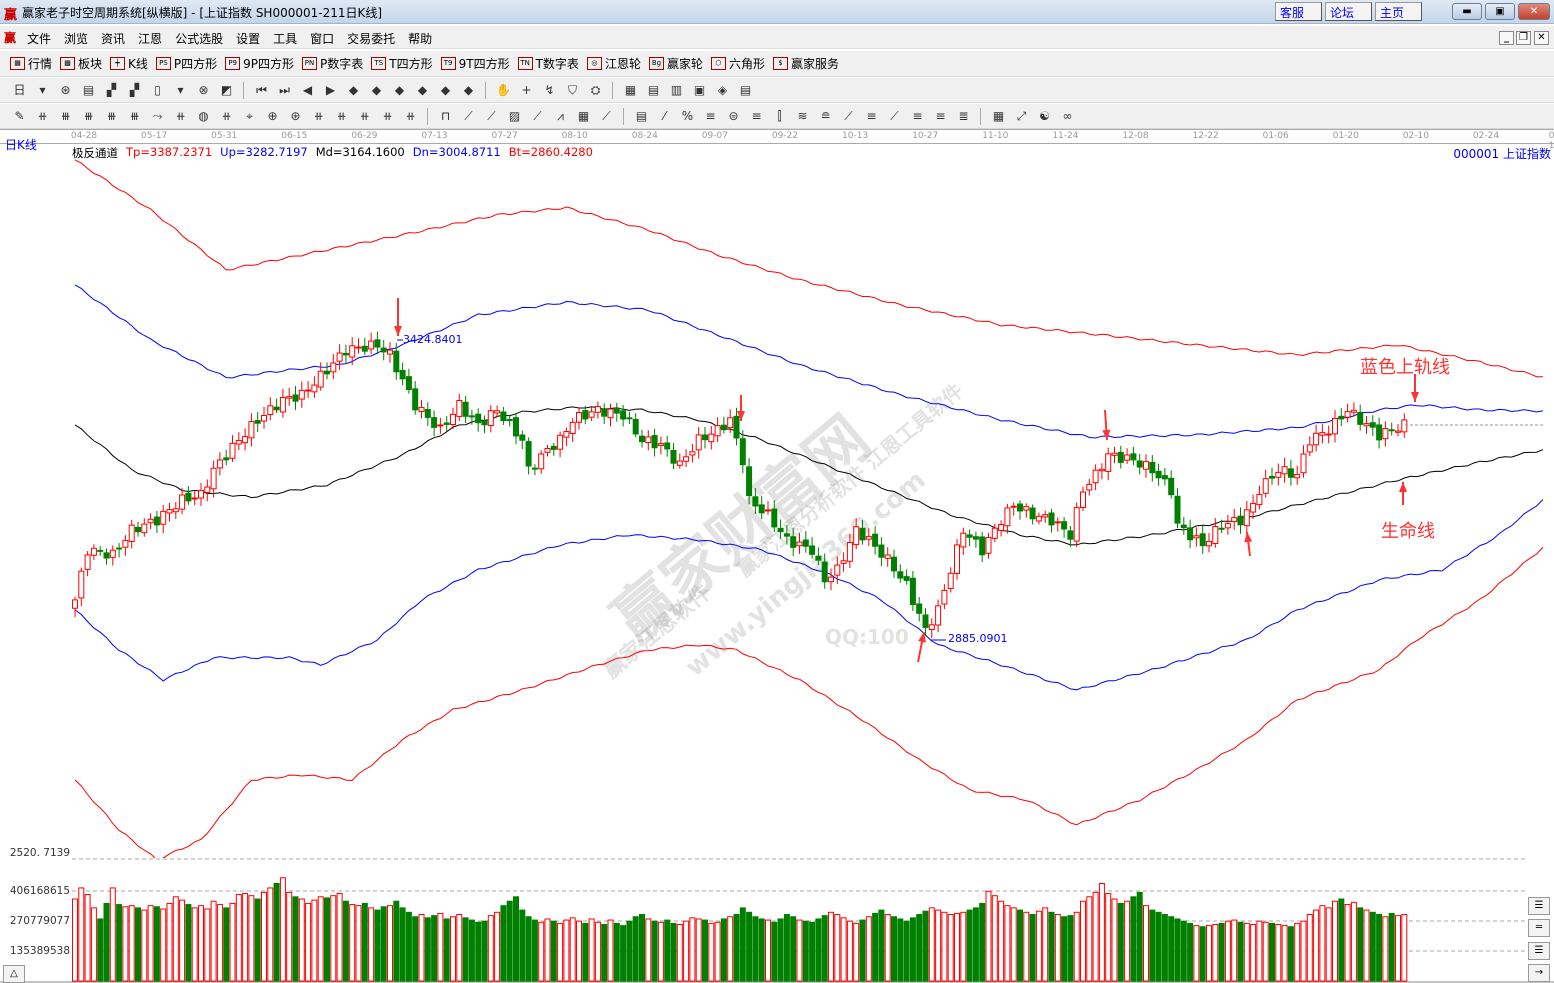 This screenshot has width=1554, height=983. What do you see at coordinates (307, 90) in the screenshot?
I see `tool-icon: ◀` at bounding box center [307, 90].